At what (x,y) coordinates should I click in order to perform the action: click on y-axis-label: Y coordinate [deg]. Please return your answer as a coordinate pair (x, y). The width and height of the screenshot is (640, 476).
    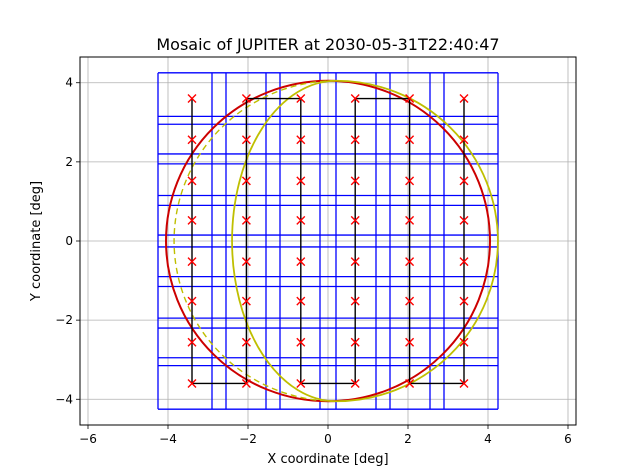
    Looking at the image, I should click on (36, 241).